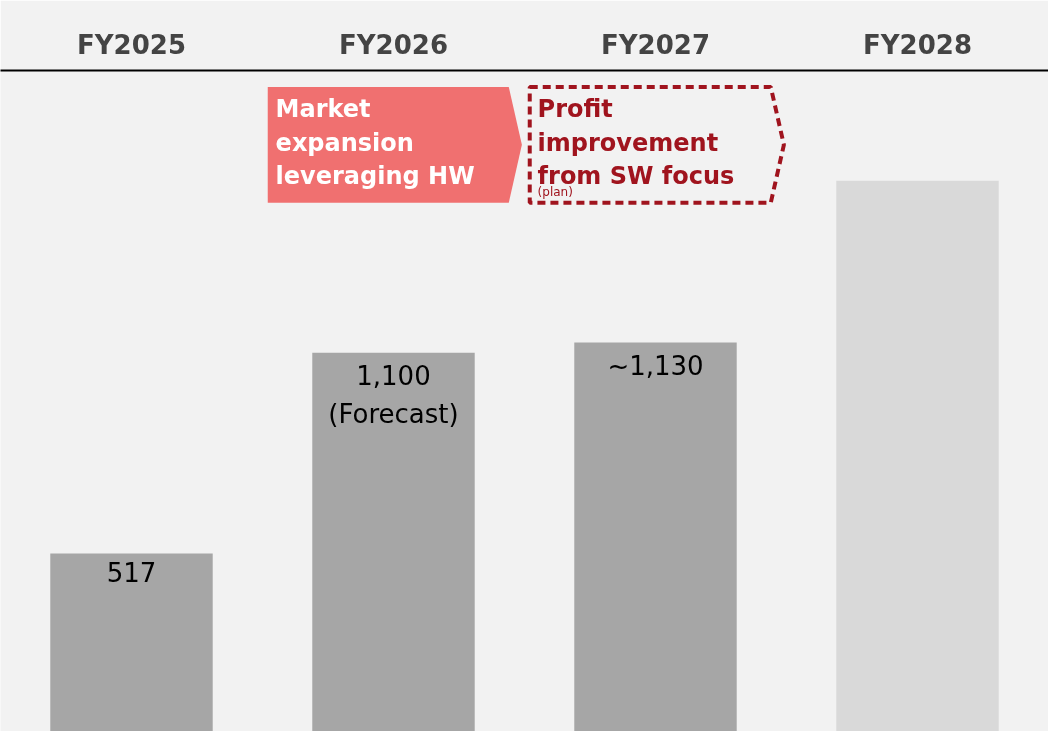 The height and width of the screenshot is (731, 1048). Describe the element at coordinates (393, 395) in the screenshot. I see `data-label: 1,100 (Forecast)` at that location.